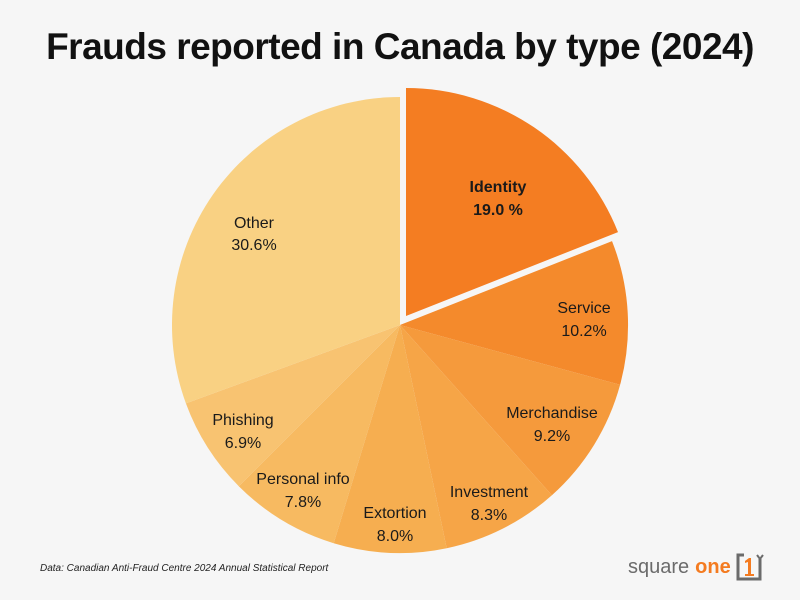 This screenshot has height=600, width=800. Describe the element at coordinates (583, 331) in the screenshot. I see `label-service-value: 10.2%` at that location.